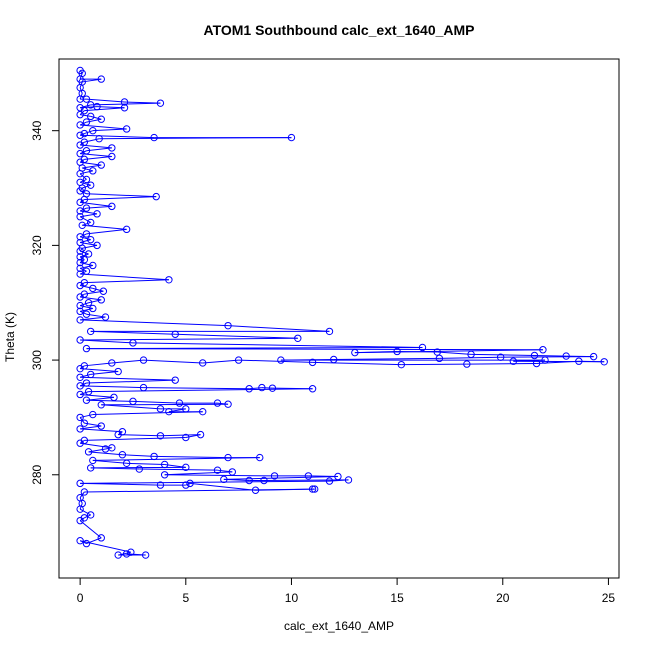 The image size is (650, 650). I want to click on y-tick-label: 300, so click(37, 360).